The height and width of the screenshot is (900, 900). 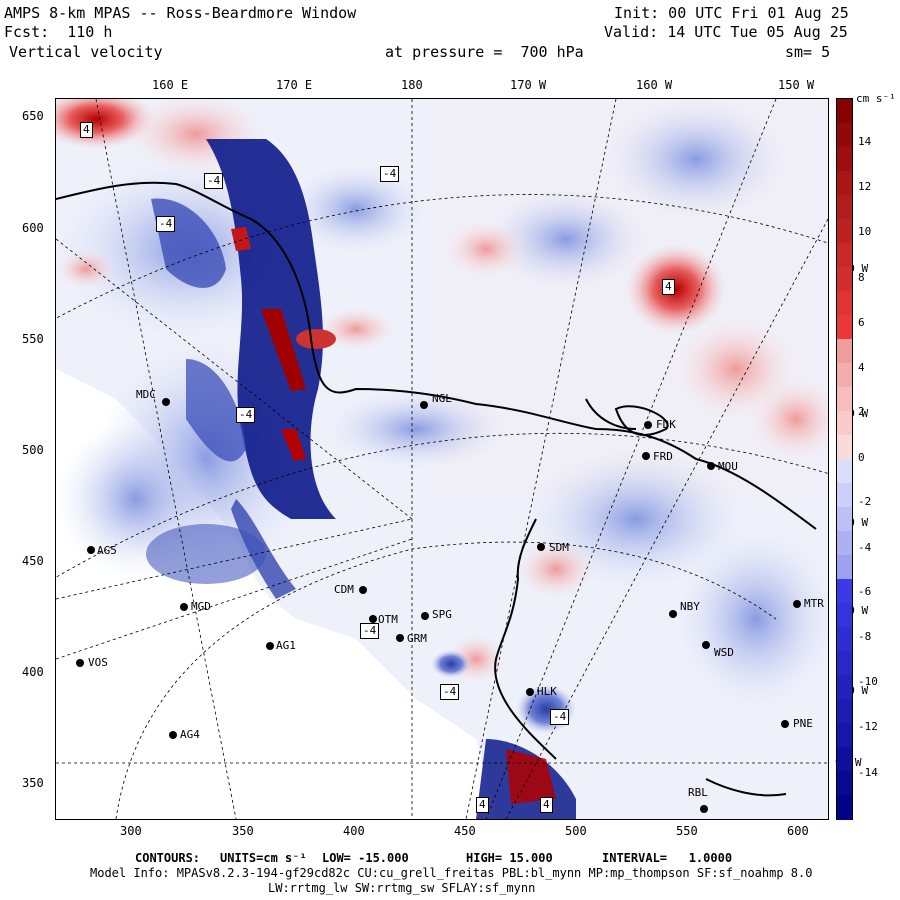 What do you see at coordinates (412, 85) in the screenshot?
I see `lon-label-180: 180` at bounding box center [412, 85].